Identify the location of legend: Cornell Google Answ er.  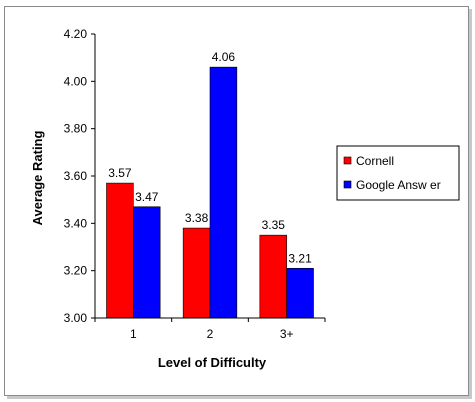
(398, 173).